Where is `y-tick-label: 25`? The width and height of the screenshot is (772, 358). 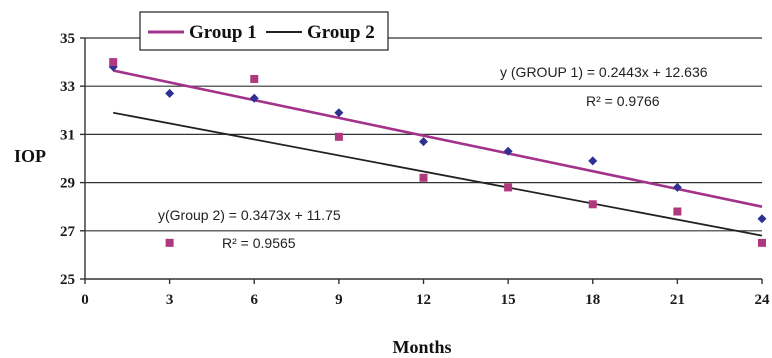 y-tick-label: 25 is located at coordinates (67, 280).